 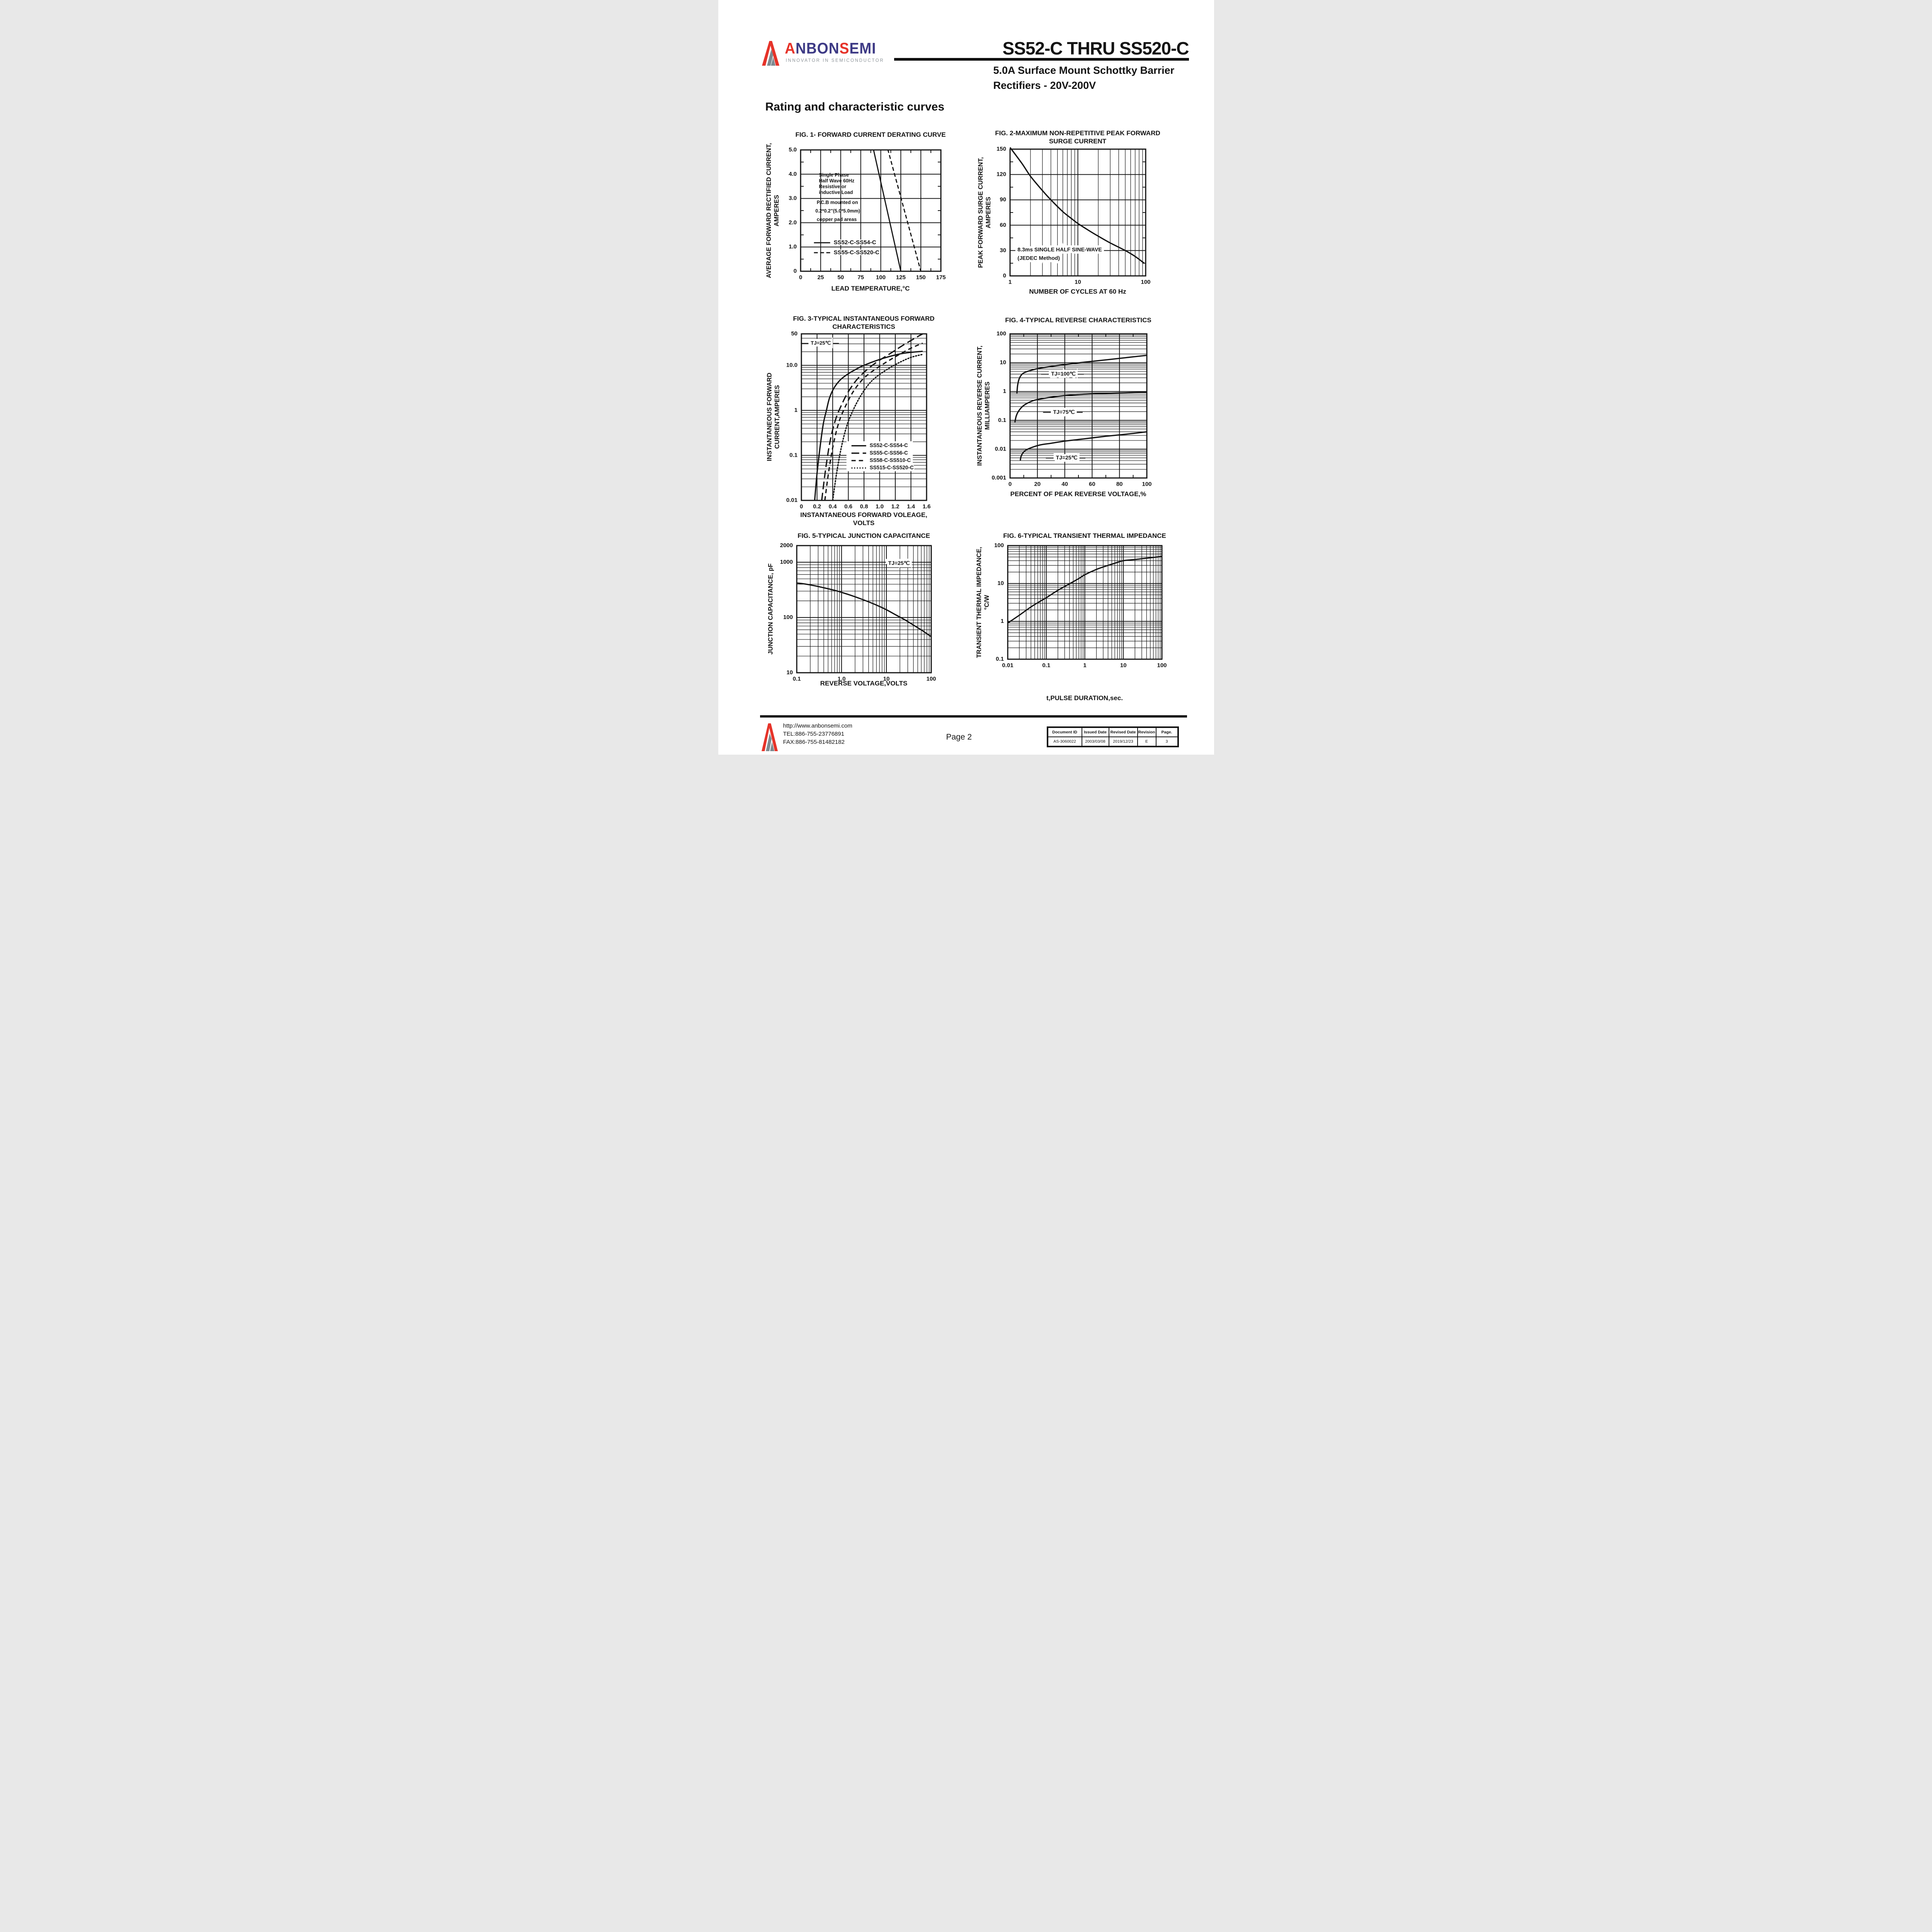 I want to click on series-ss55-c-ss56-c, so click(x=872, y=417).